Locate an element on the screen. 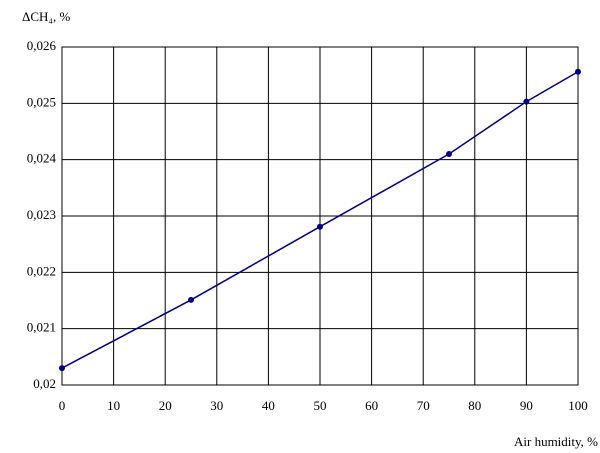  y-tick-label: 0,021 is located at coordinates (41, 327).